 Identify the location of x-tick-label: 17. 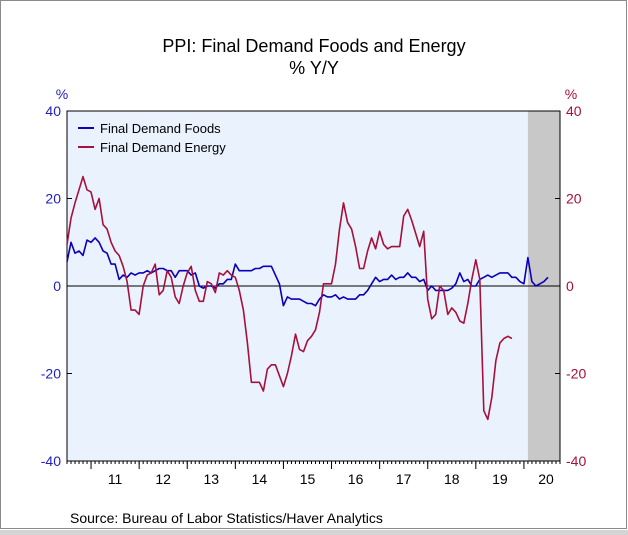
(404, 479).